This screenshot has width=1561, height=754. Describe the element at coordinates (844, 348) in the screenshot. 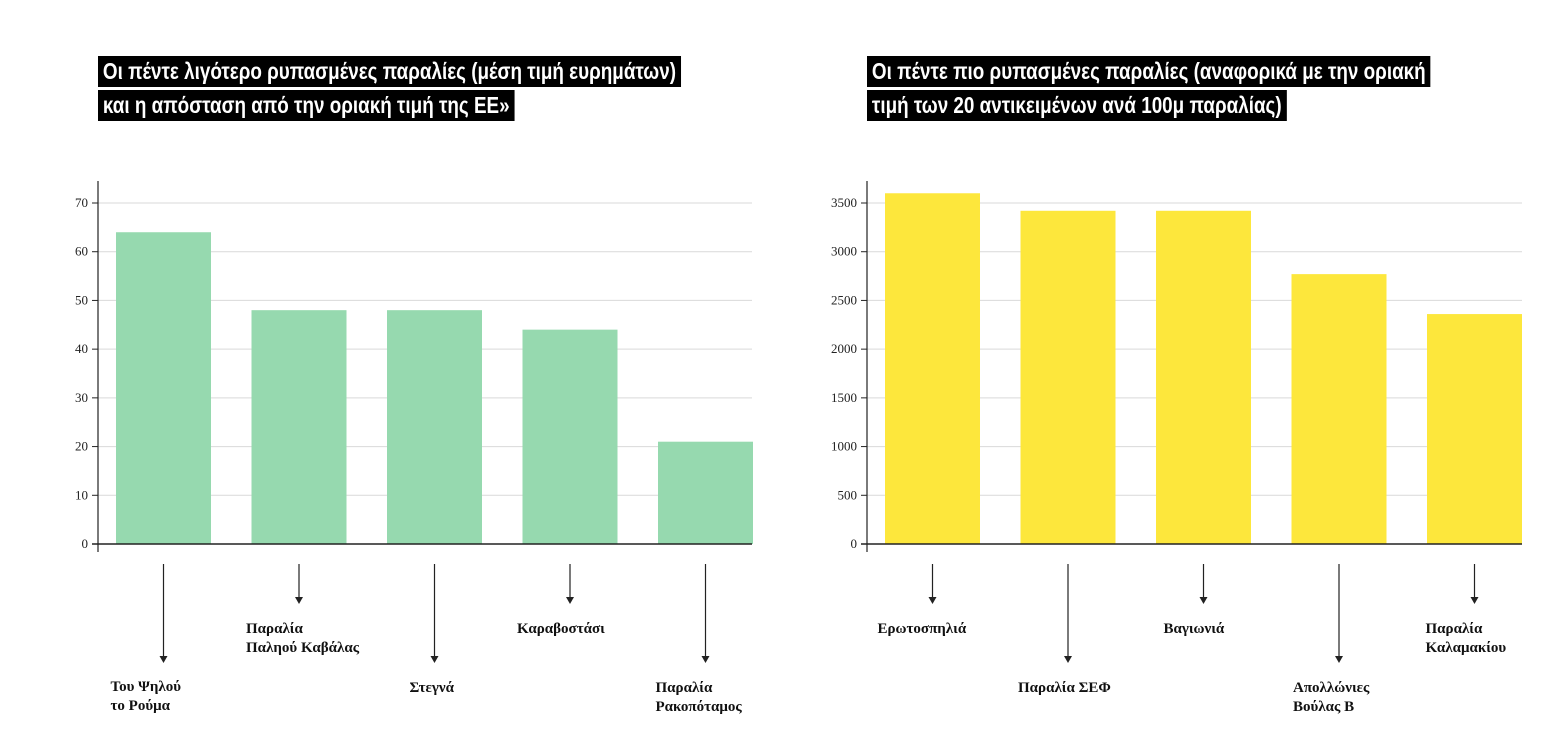

I see `y-tick-label: 2000` at that location.